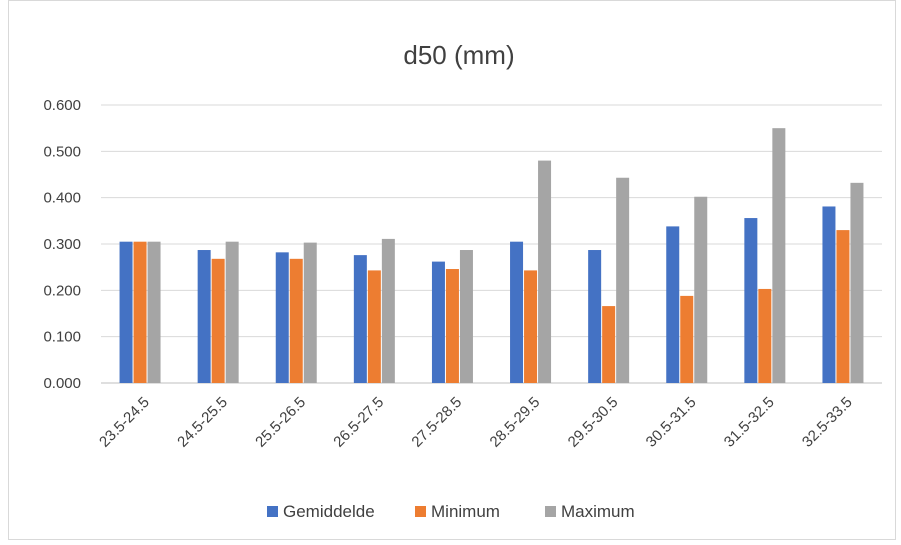 The width and height of the screenshot is (901, 545). Describe the element at coordinates (458, 55) in the screenshot. I see `chart-title: d50 (mm)` at that location.